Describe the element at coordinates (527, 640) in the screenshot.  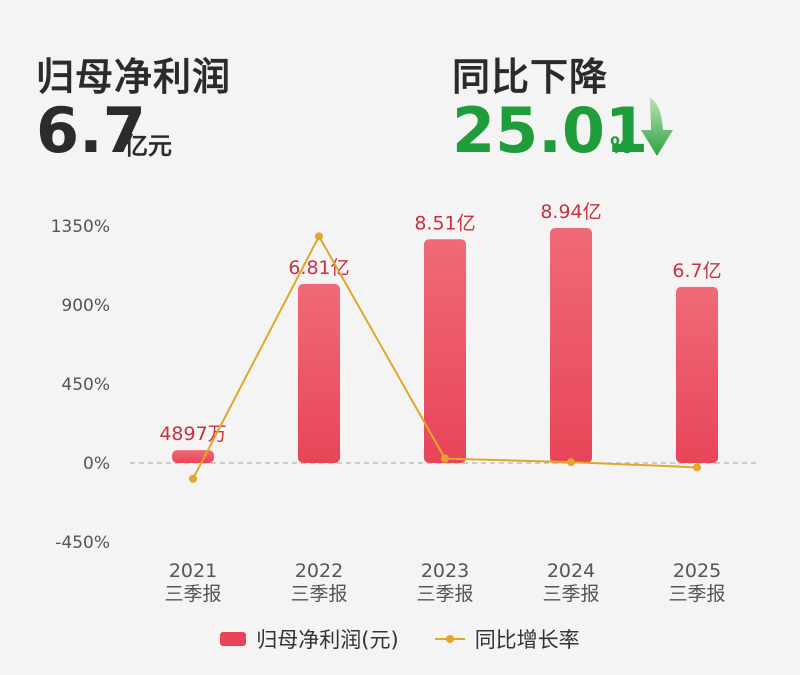
I see `legend-label-growth-rate: 同比增长率` at that location.